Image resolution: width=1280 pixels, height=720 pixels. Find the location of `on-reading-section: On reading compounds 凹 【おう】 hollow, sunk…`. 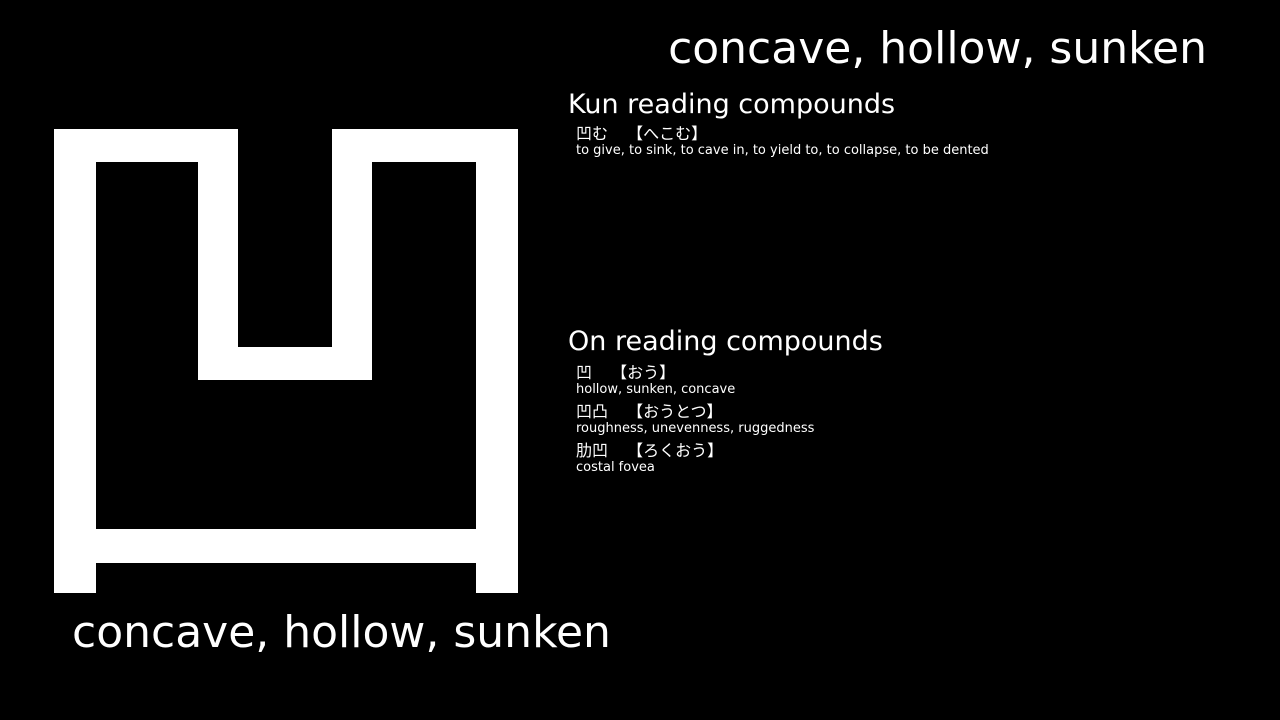

on-reading-section: On reading compounds 凹 【おう】 hollow, sunk… is located at coordinates (725, 402).